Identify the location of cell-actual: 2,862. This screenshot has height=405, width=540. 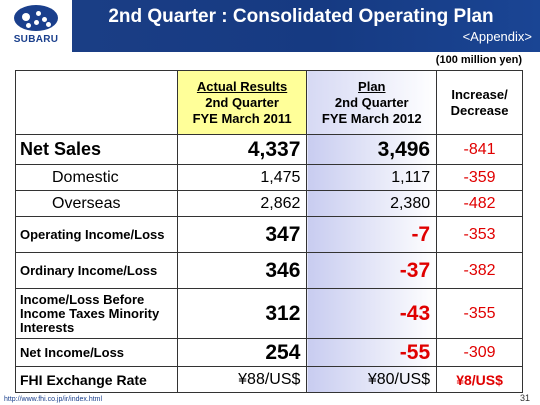
(242, 203).